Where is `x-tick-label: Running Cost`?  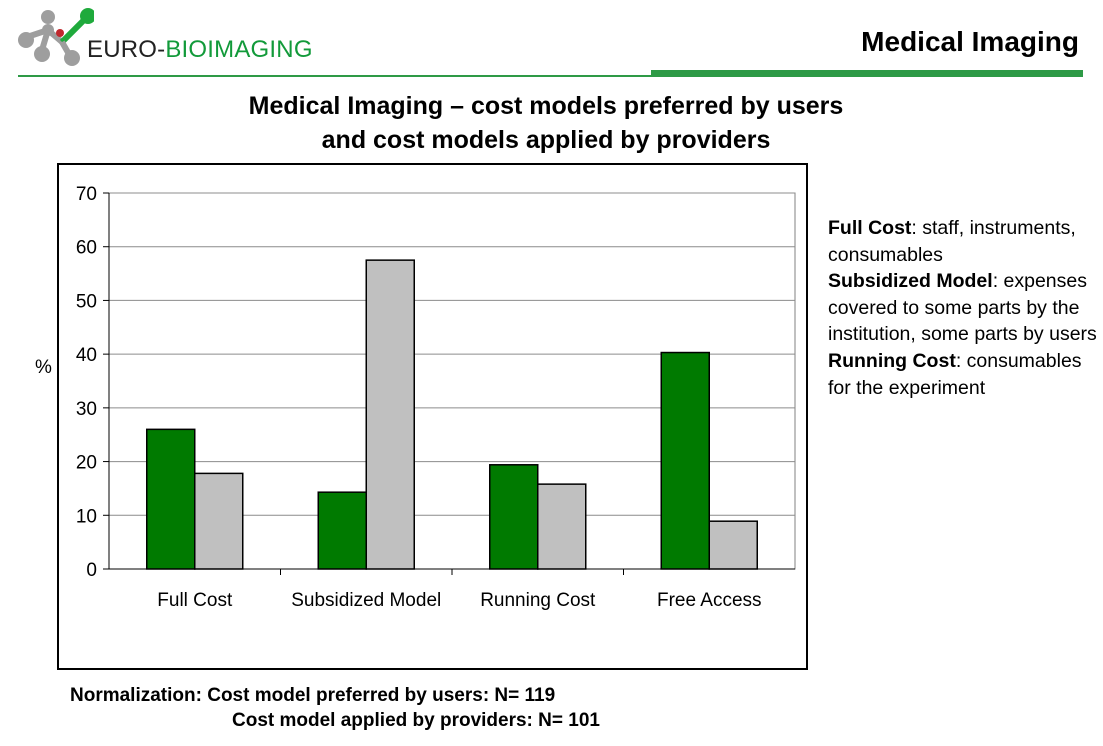
x-tick-label: Running Cost is located at coordinates (538, 600).